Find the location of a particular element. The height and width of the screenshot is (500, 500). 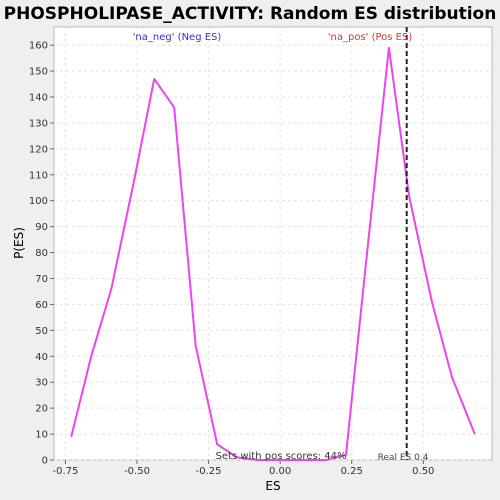

y-tick-label: 60 is located at coordinates (41, 305).